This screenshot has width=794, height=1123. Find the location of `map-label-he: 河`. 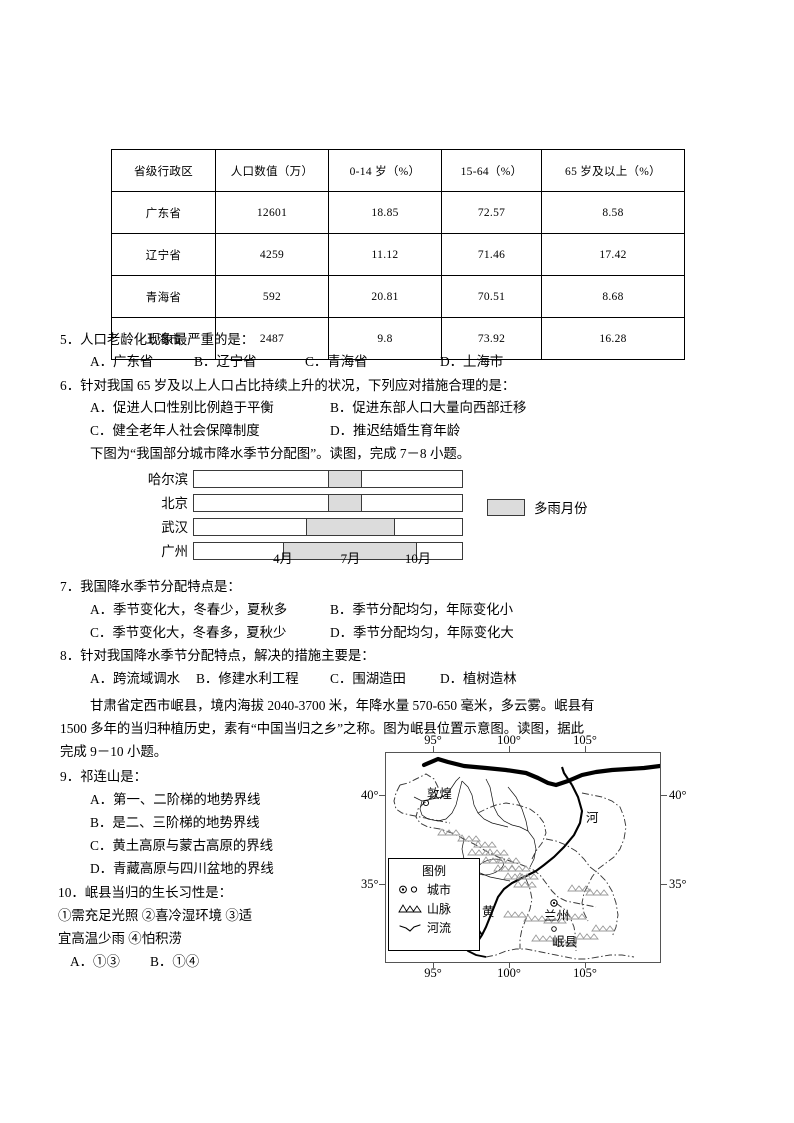

map-label-he: 河 is located at coordinates (592, 818).